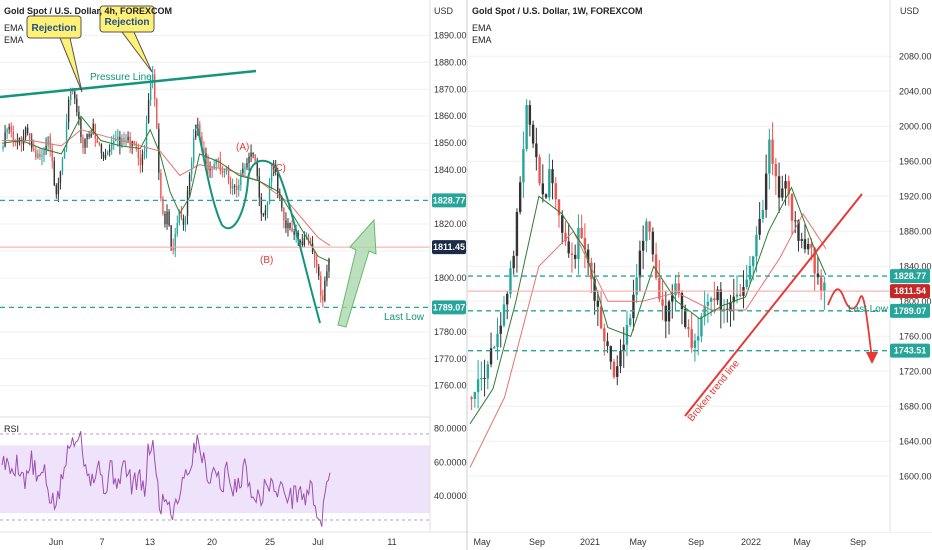 This screenshot has height=550, width=932. Describe the element at coordinates (915, 441) in the screenshot. I see `y-tick-label: 1640.00` at that location.